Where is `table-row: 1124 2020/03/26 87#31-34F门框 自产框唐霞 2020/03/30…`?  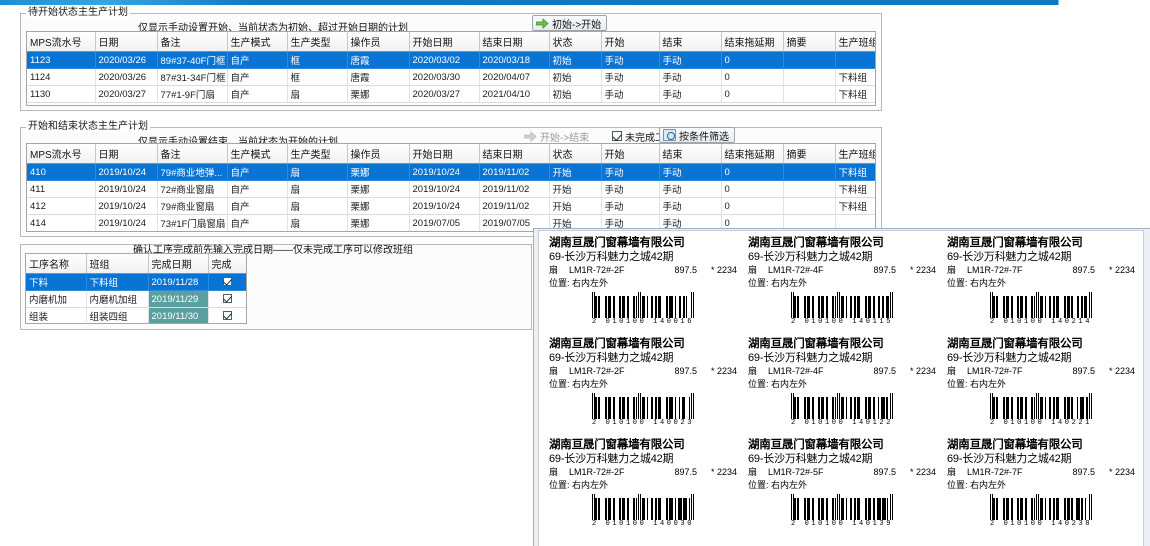 table-row: 1124 2020/03/26 87#31-34F门框 自产框唐霞 2020/03/30… is located at coordinates (451, 77).